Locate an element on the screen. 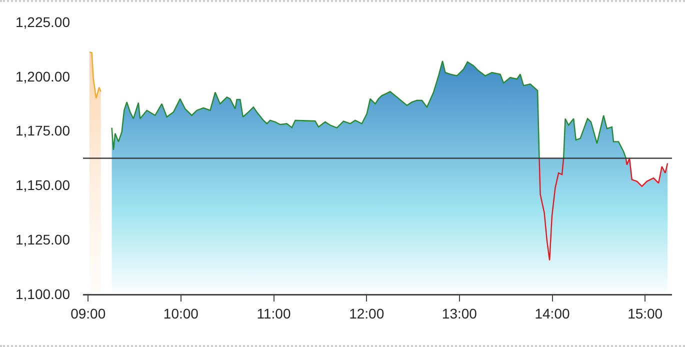  x-tick-label: 10:00 is located at coordinates (181, 313).